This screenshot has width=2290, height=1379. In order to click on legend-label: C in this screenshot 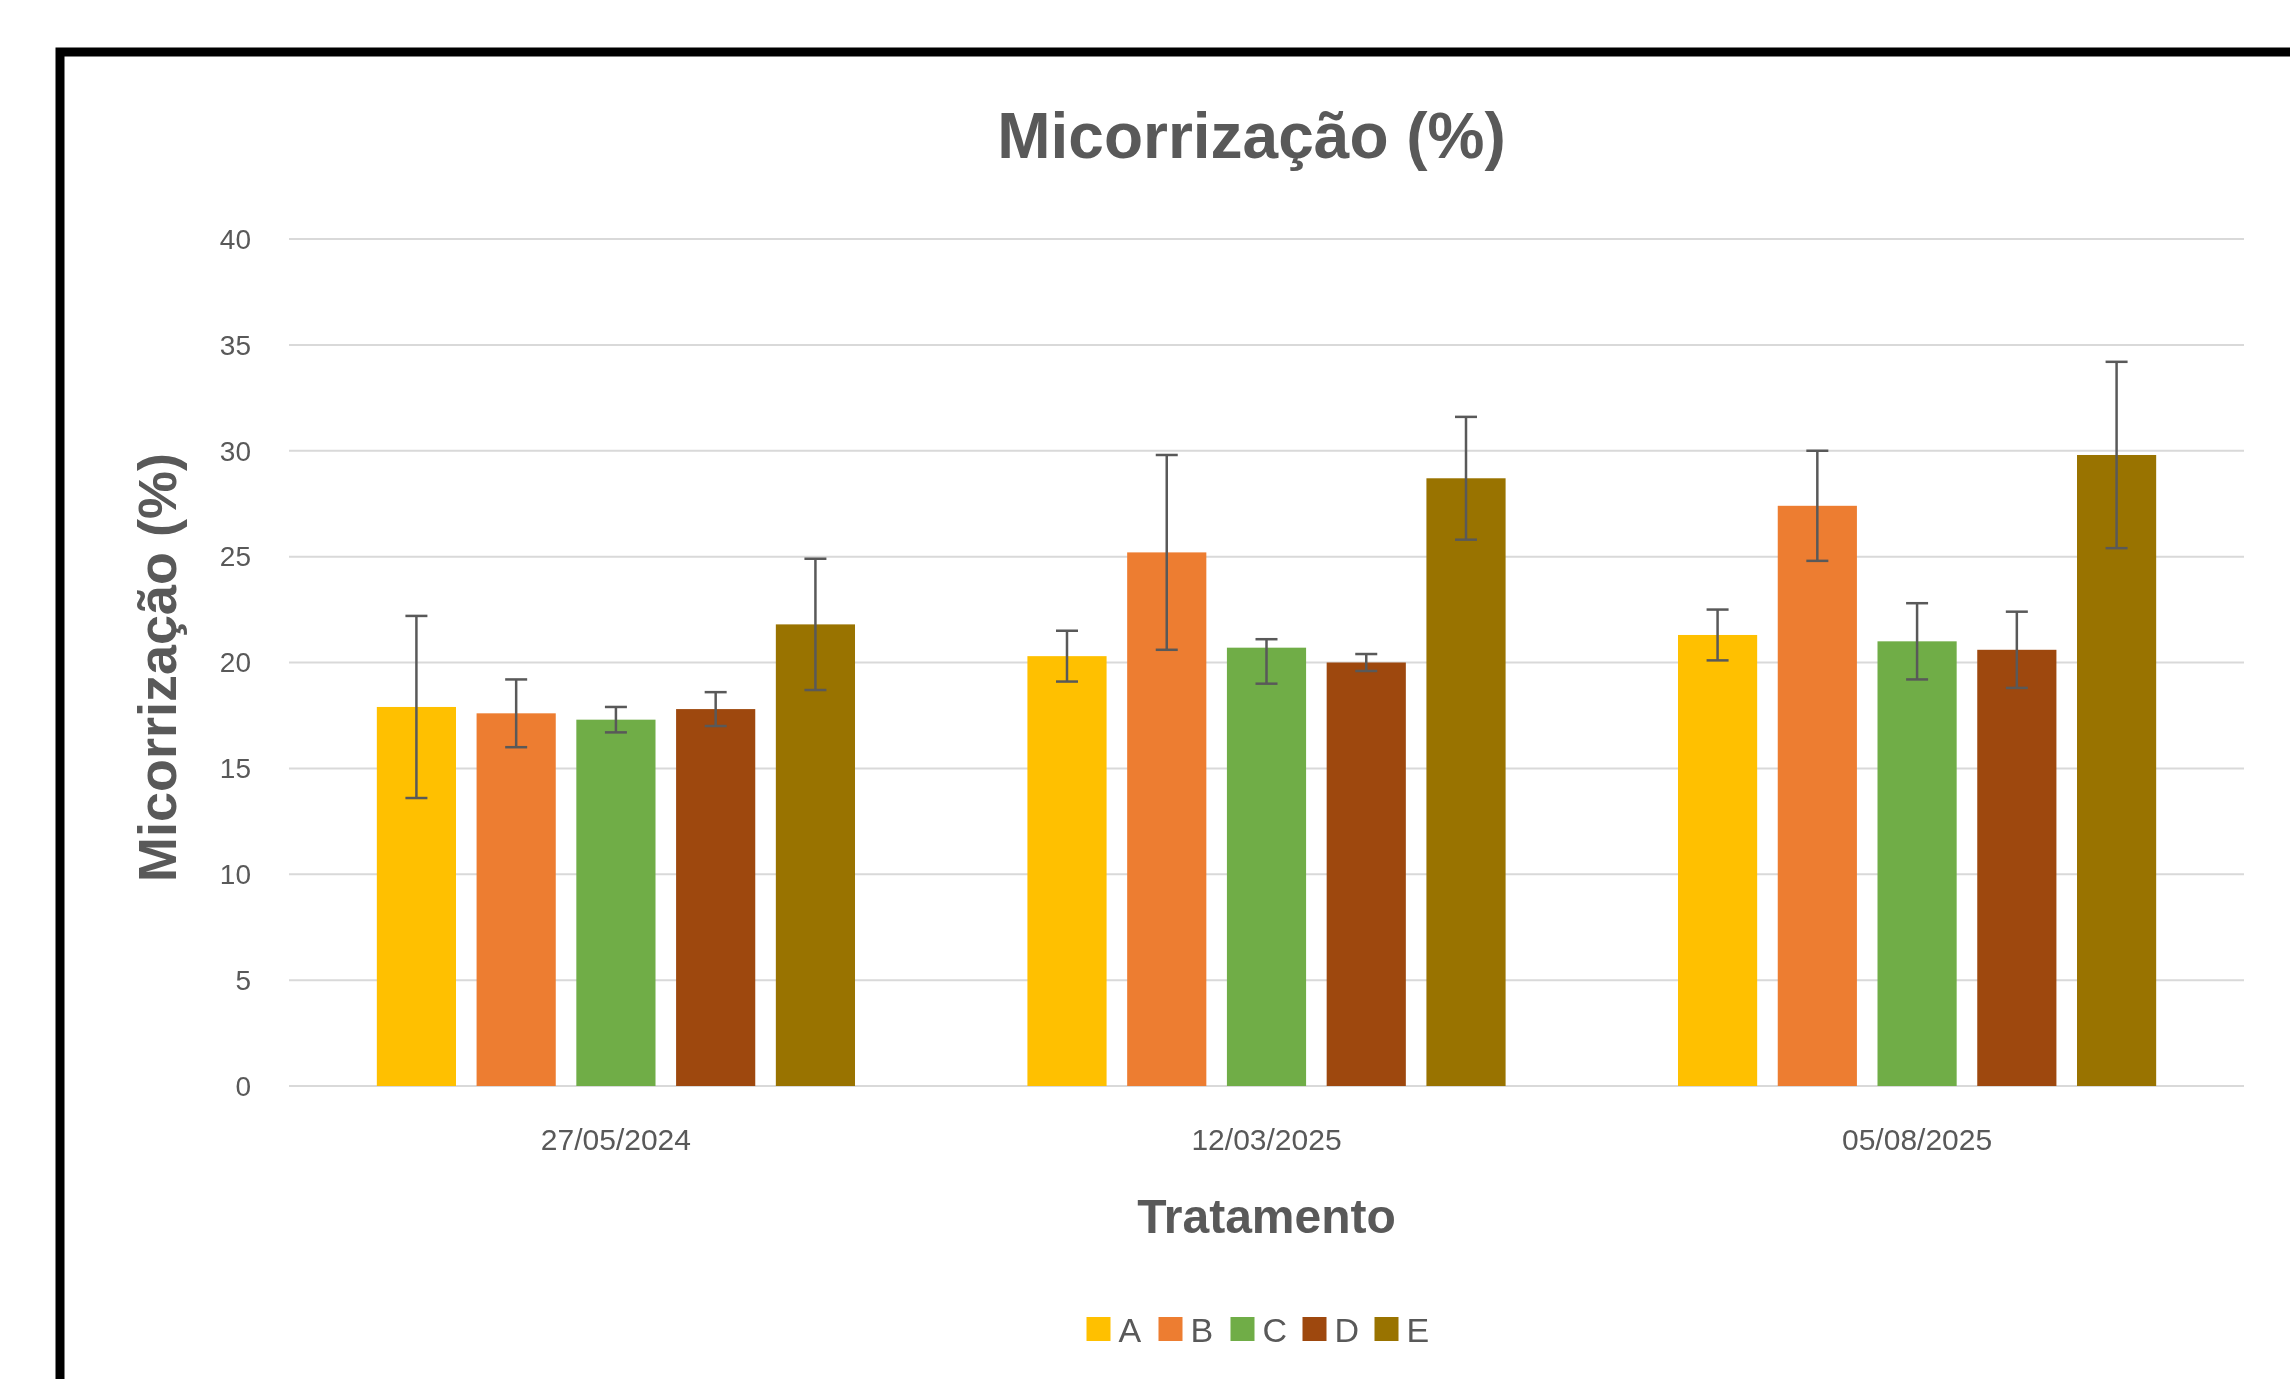, I will do `click(1275, 1329)`.